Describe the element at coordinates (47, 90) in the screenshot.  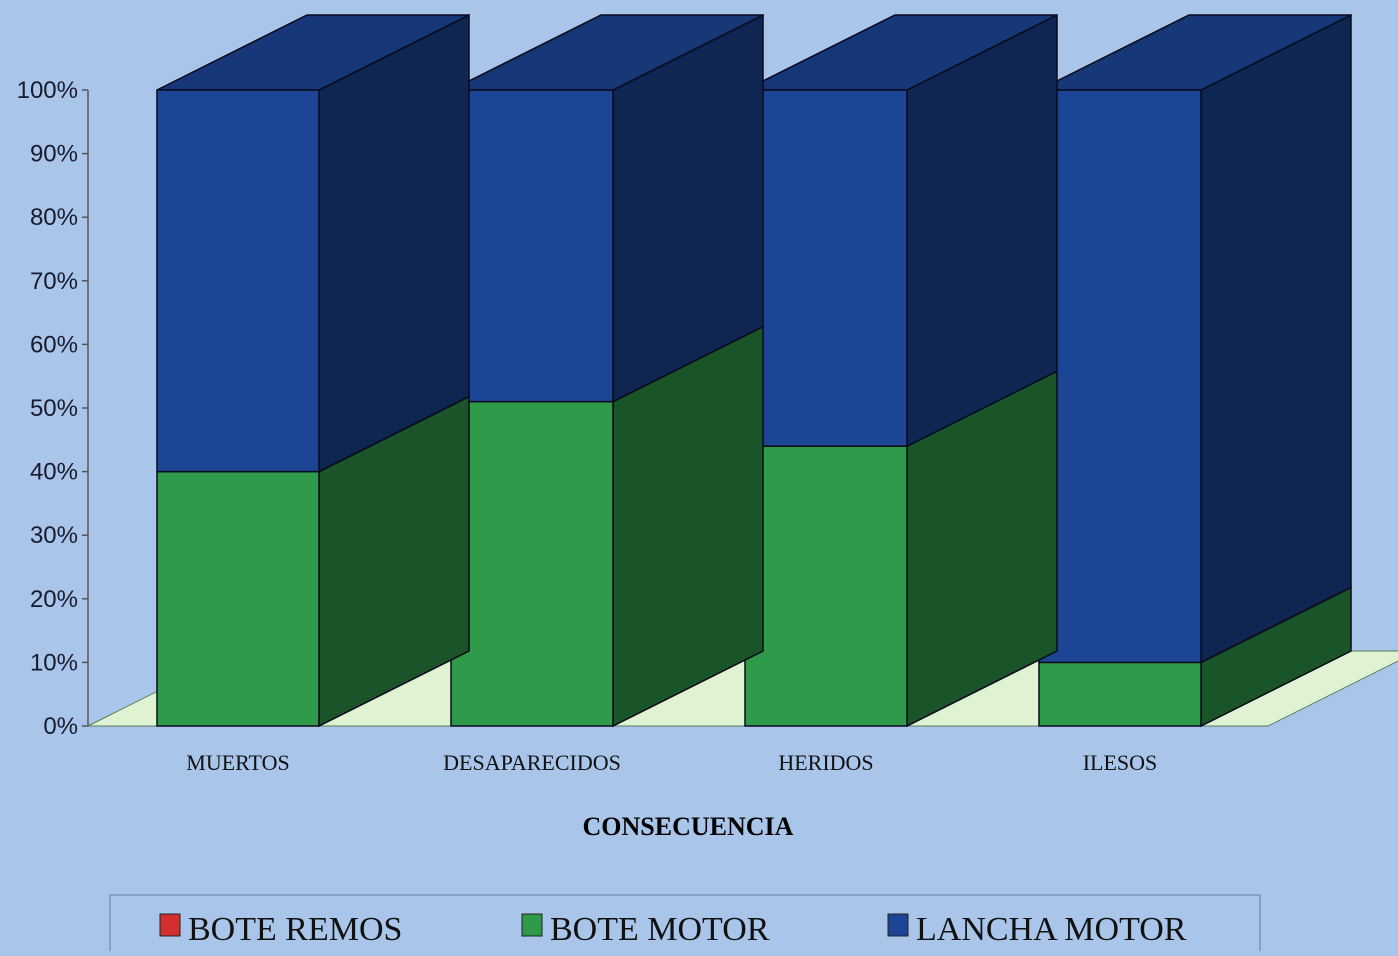
I see `y-tick-label: 100%` at that location.